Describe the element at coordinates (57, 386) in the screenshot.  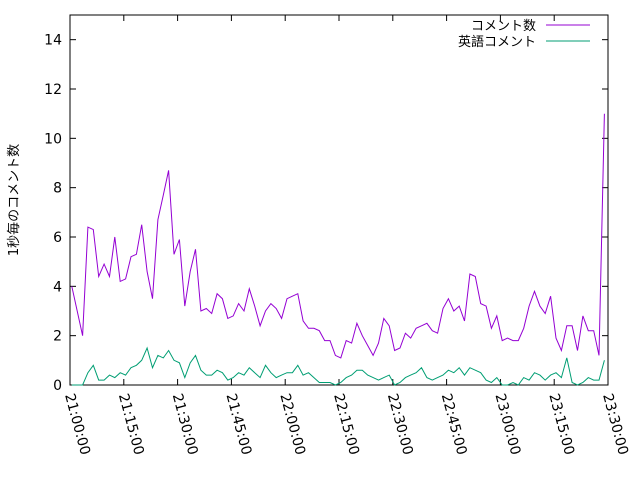
I see `y-tick-label: 0` at that location.